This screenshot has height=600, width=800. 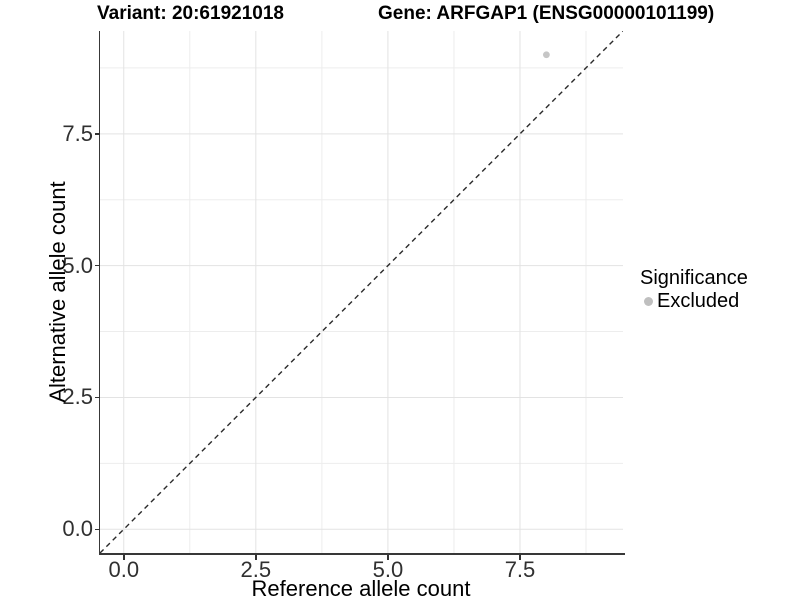 I want to click on variant-title: Variant: 20:61921018, so click(x=190, y=13).